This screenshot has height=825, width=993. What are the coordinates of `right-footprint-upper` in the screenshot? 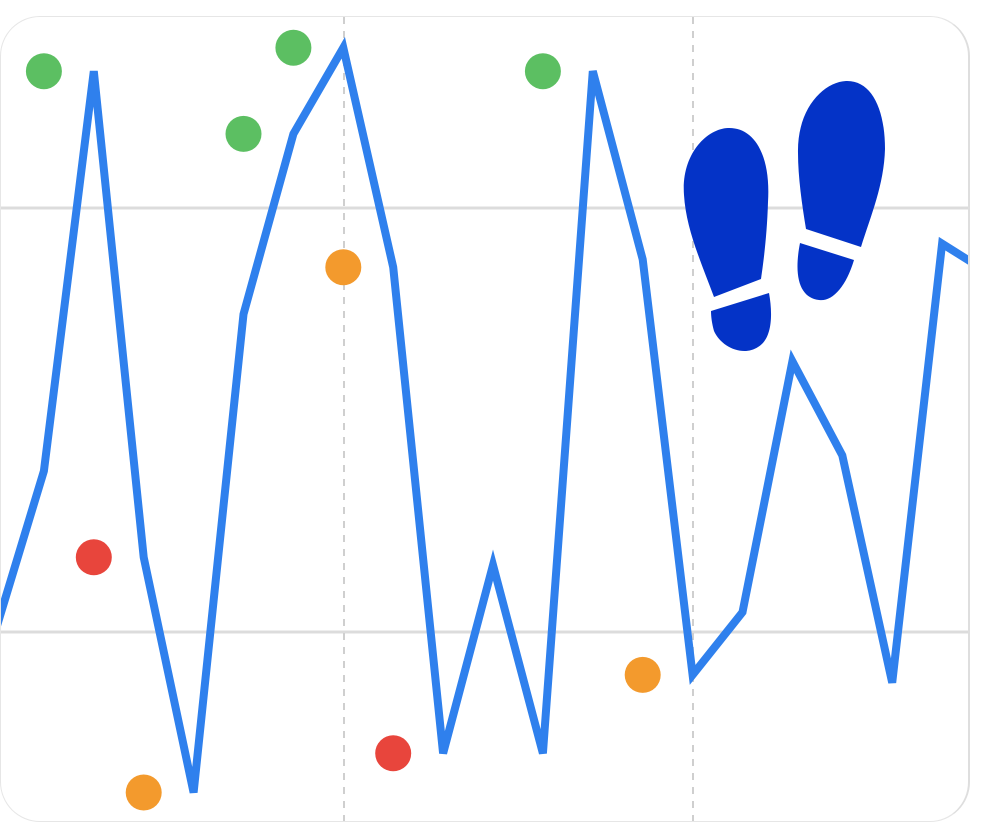 It's located at (841, 163).